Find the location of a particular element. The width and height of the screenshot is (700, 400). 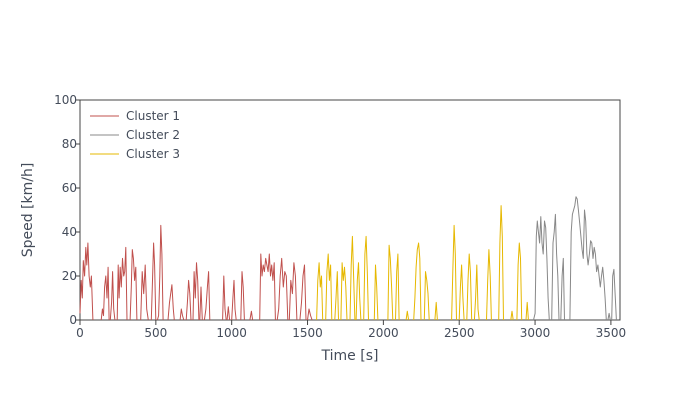

x-tick-label: 2000 is located at coordinates (383, 333).